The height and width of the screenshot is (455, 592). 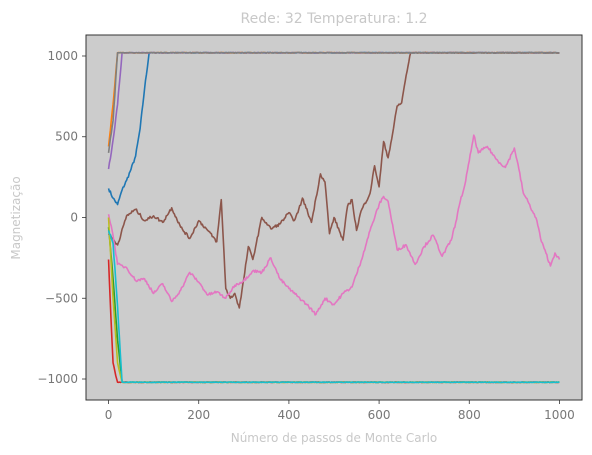 What do you see at coordinates (74, 218) in the screenshot?
I see `y-tick-label: 0` at bounding box center [74, 218].